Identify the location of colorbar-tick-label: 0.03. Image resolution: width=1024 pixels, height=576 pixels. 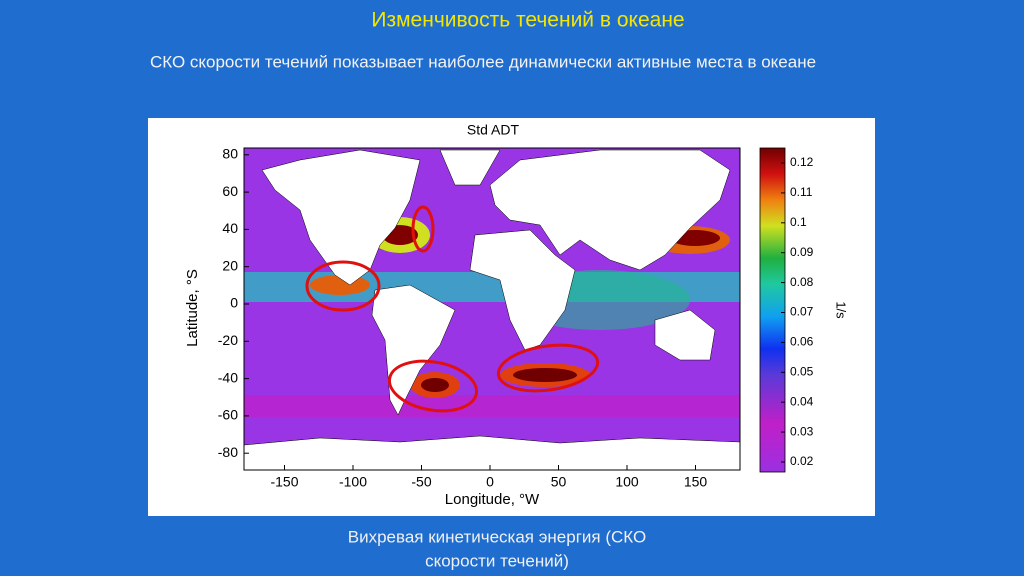
(802, 431).